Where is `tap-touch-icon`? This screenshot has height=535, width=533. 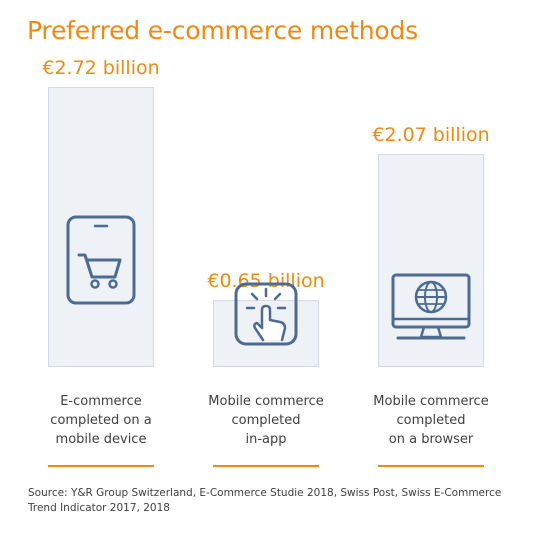 tap-touch-icon is located at coordinates (266, 314).